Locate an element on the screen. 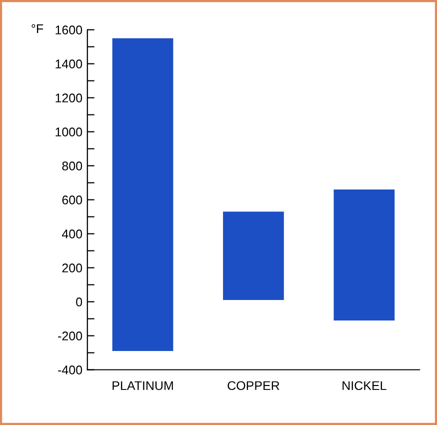  y-tick-label: 1400 is located at coordinates (69, 64).